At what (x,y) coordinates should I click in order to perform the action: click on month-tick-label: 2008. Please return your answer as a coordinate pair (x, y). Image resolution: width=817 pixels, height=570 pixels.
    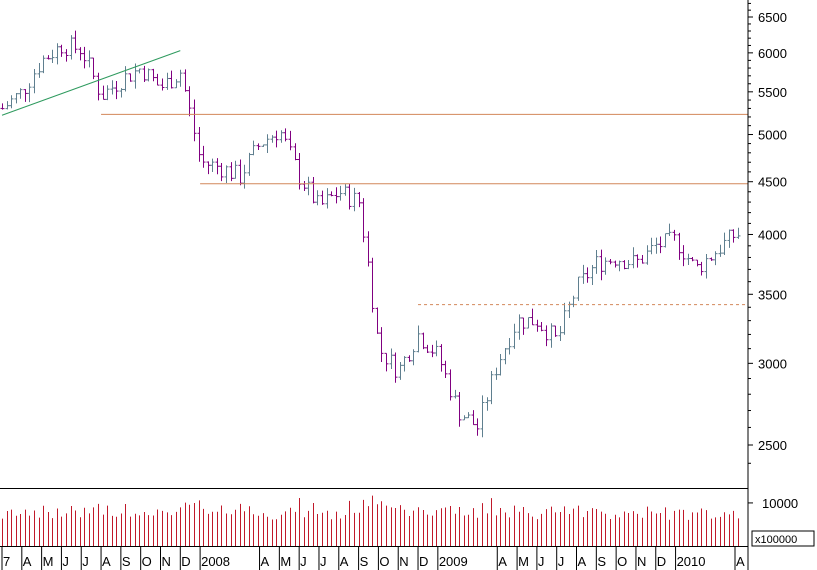
    Looking at the image, I should click on (215, 561).